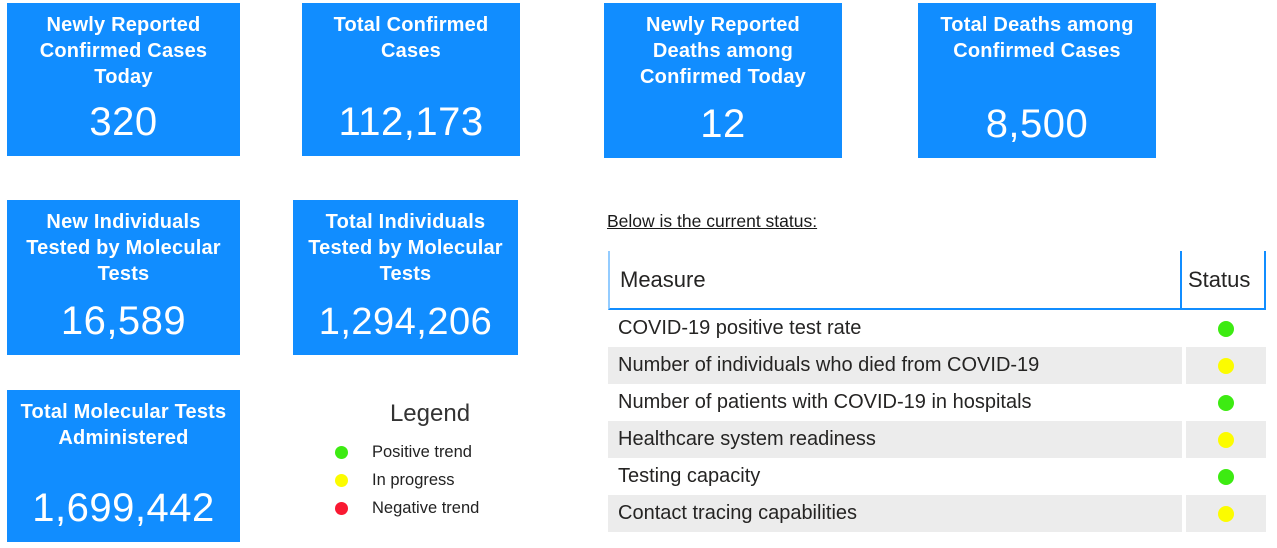  I want to click on measure-cell: Healthcare system readiness, so click(747, 439).